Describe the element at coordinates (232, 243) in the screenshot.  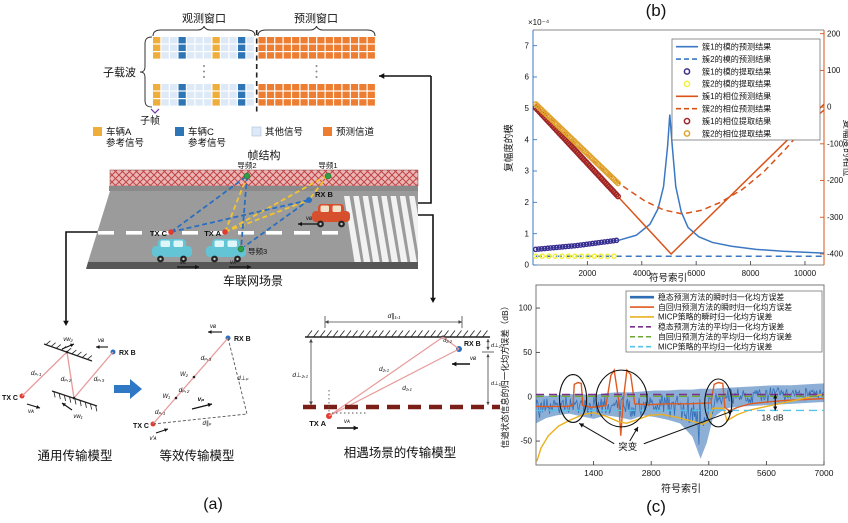
I see `car-window` at that location.